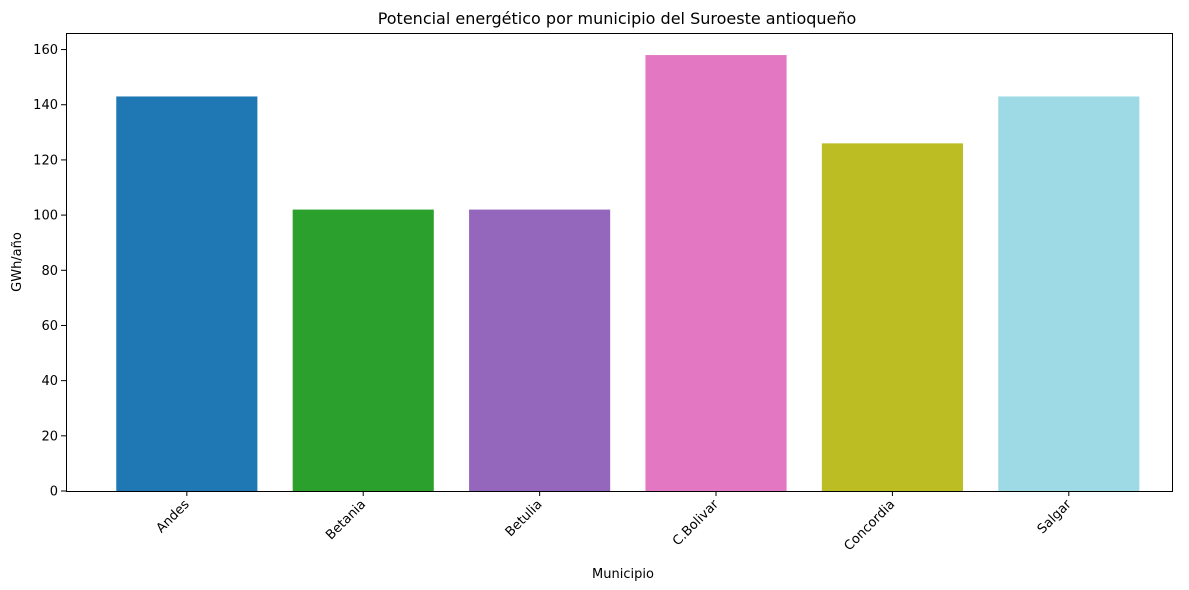  What do you see at coordinates (1055, 517) in the screenshot?
I see `x-tick-label: Salgar` at bounding box center [1055, 517].